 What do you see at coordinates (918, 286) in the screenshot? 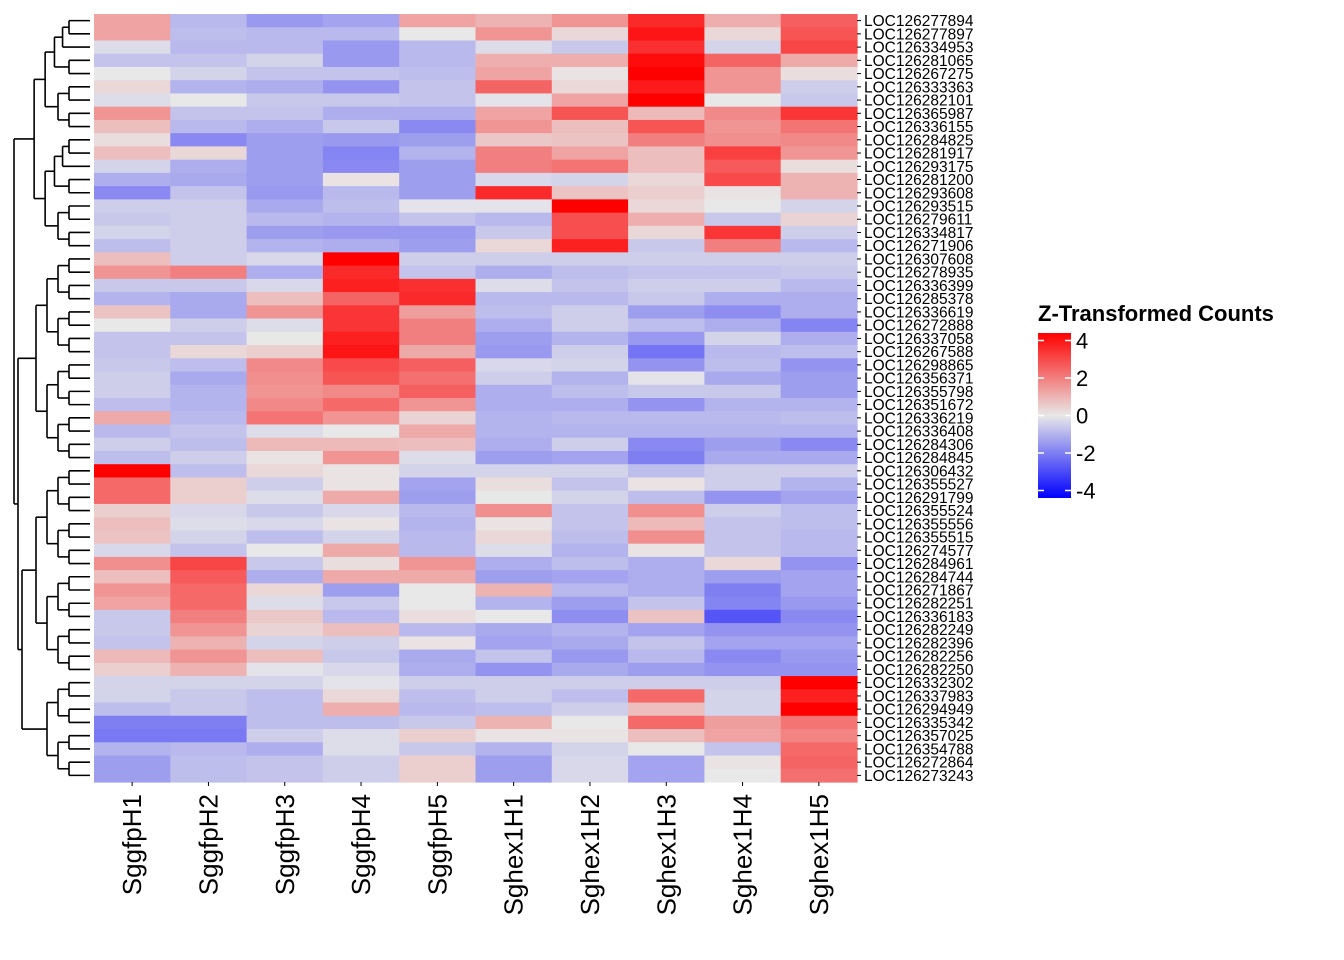
I see `row-label: LOC126336399` at bounding box center [918, 286].